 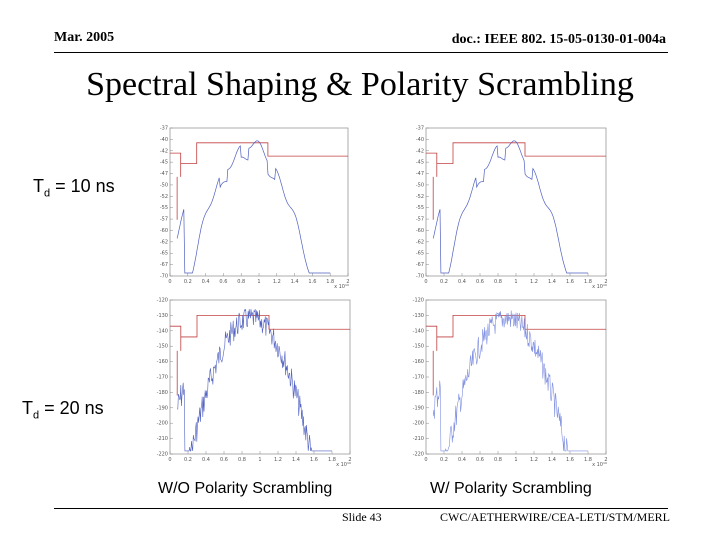 I want to click on caption-without-scrambling: W/O Polarity Scrambling, so click(x=245, y=488).